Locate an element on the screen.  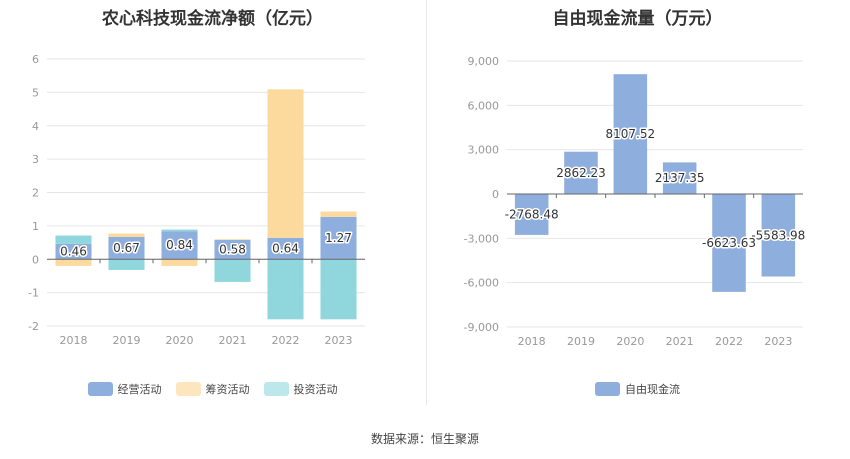
legend-item-financing: 筹资活动 is located at coordinates (212, 389).